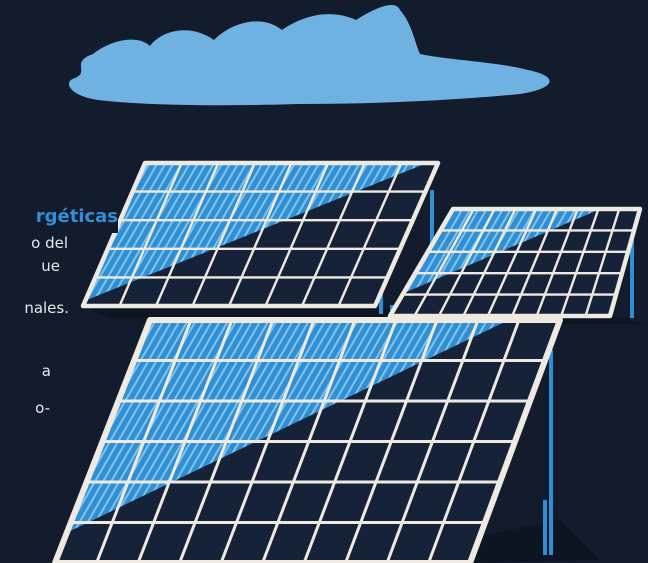 The width and height of the screenshot is (648, 563). Describe the element at coordinates (30, 266) in the screenshot. I see `body-text-line-2: ue` at that location.